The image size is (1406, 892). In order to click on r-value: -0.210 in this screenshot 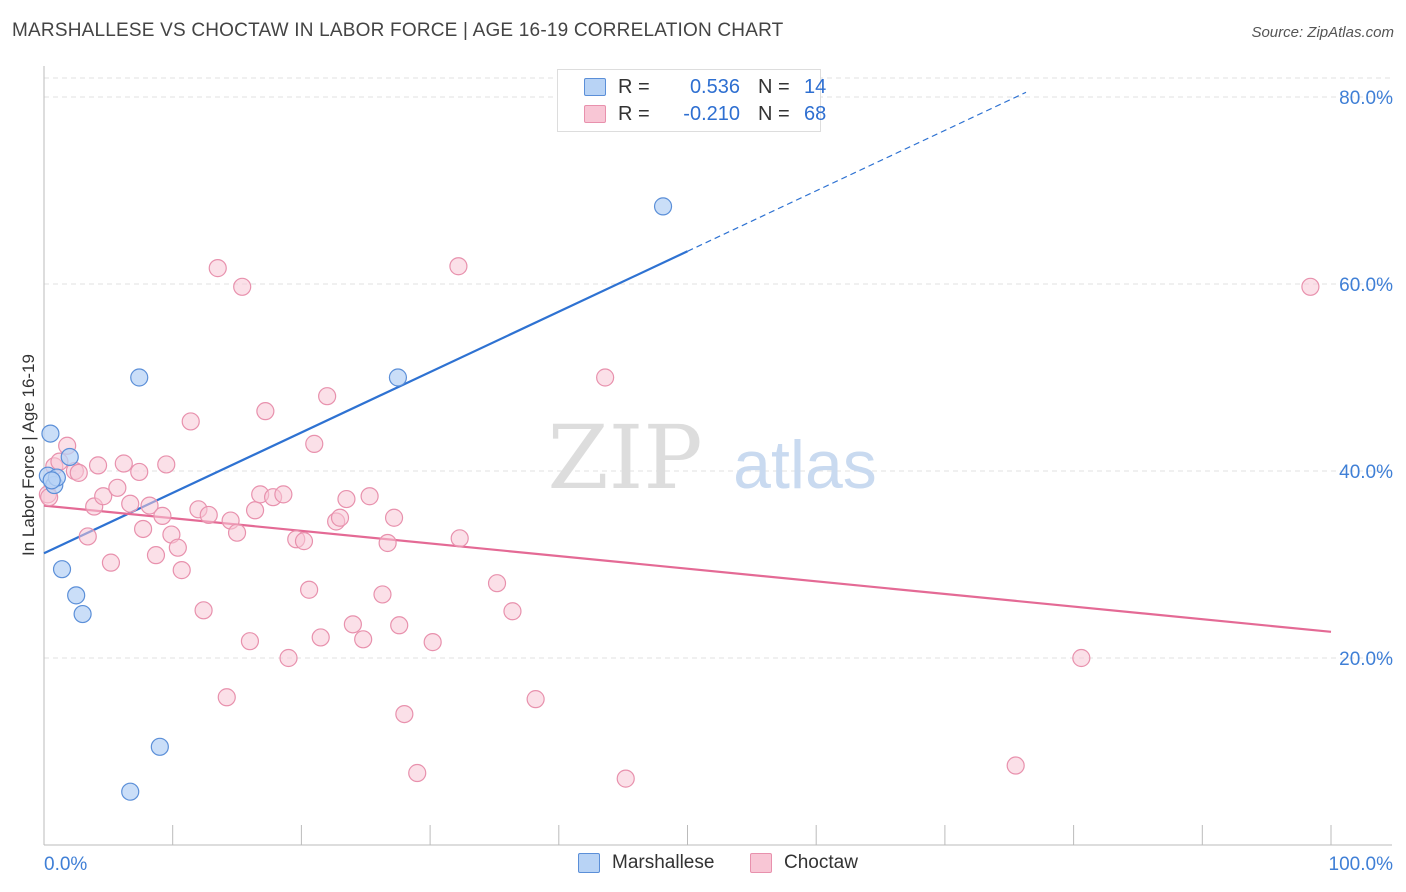, I will do `click(711, 113)`.